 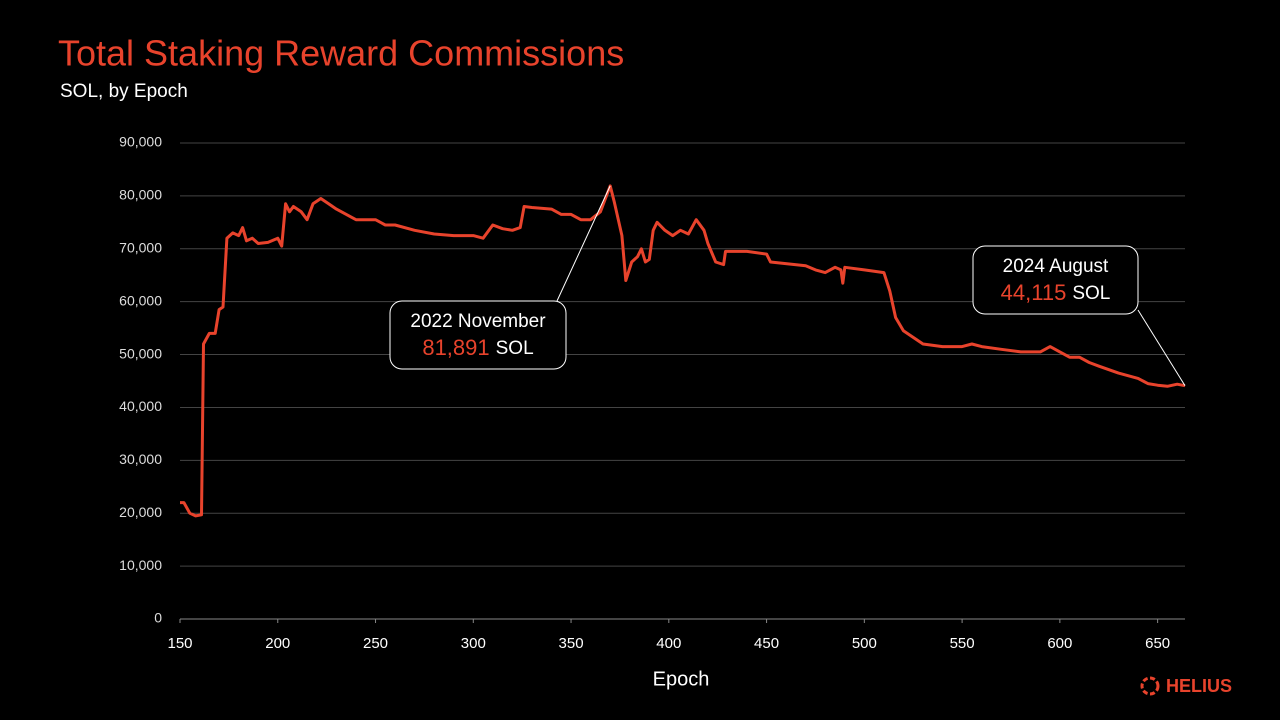 I want to click on chart-title: Total Staking Reward Commissions, so click(x=341, y=53).